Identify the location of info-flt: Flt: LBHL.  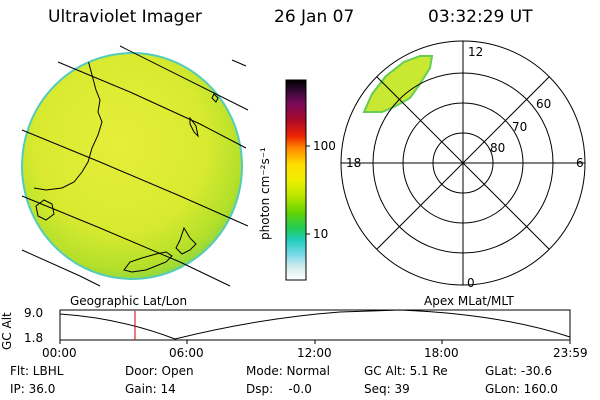
(37, 371).